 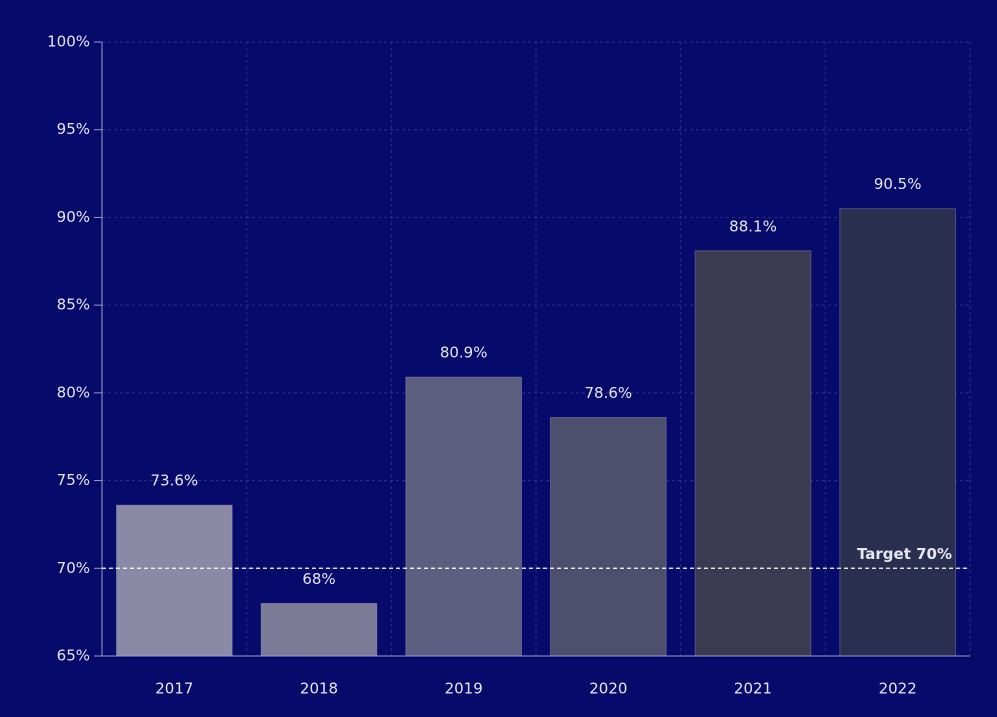 I want to click on value-label: 68%, so click(x=318, y=579).